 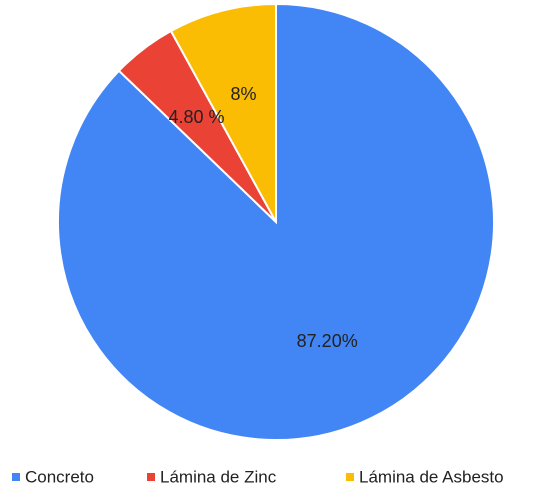 I want to click on legend: Concreto Lámina de Zinc Lámina de Asbesto, so click(x=258, y=476).